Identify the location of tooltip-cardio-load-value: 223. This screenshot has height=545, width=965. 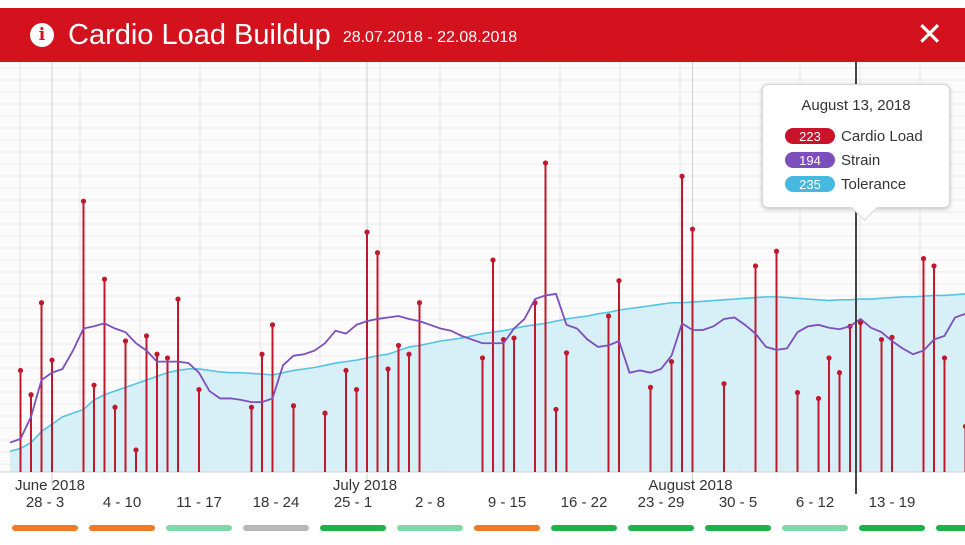
(810, 136).